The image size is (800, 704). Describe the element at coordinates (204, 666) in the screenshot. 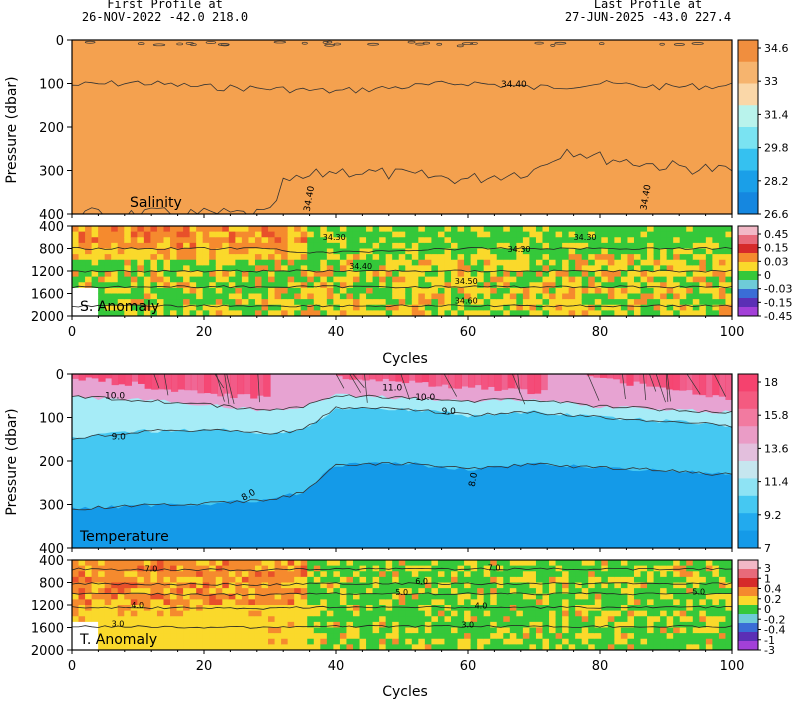

I see `x-tick-label: 20` at that location.